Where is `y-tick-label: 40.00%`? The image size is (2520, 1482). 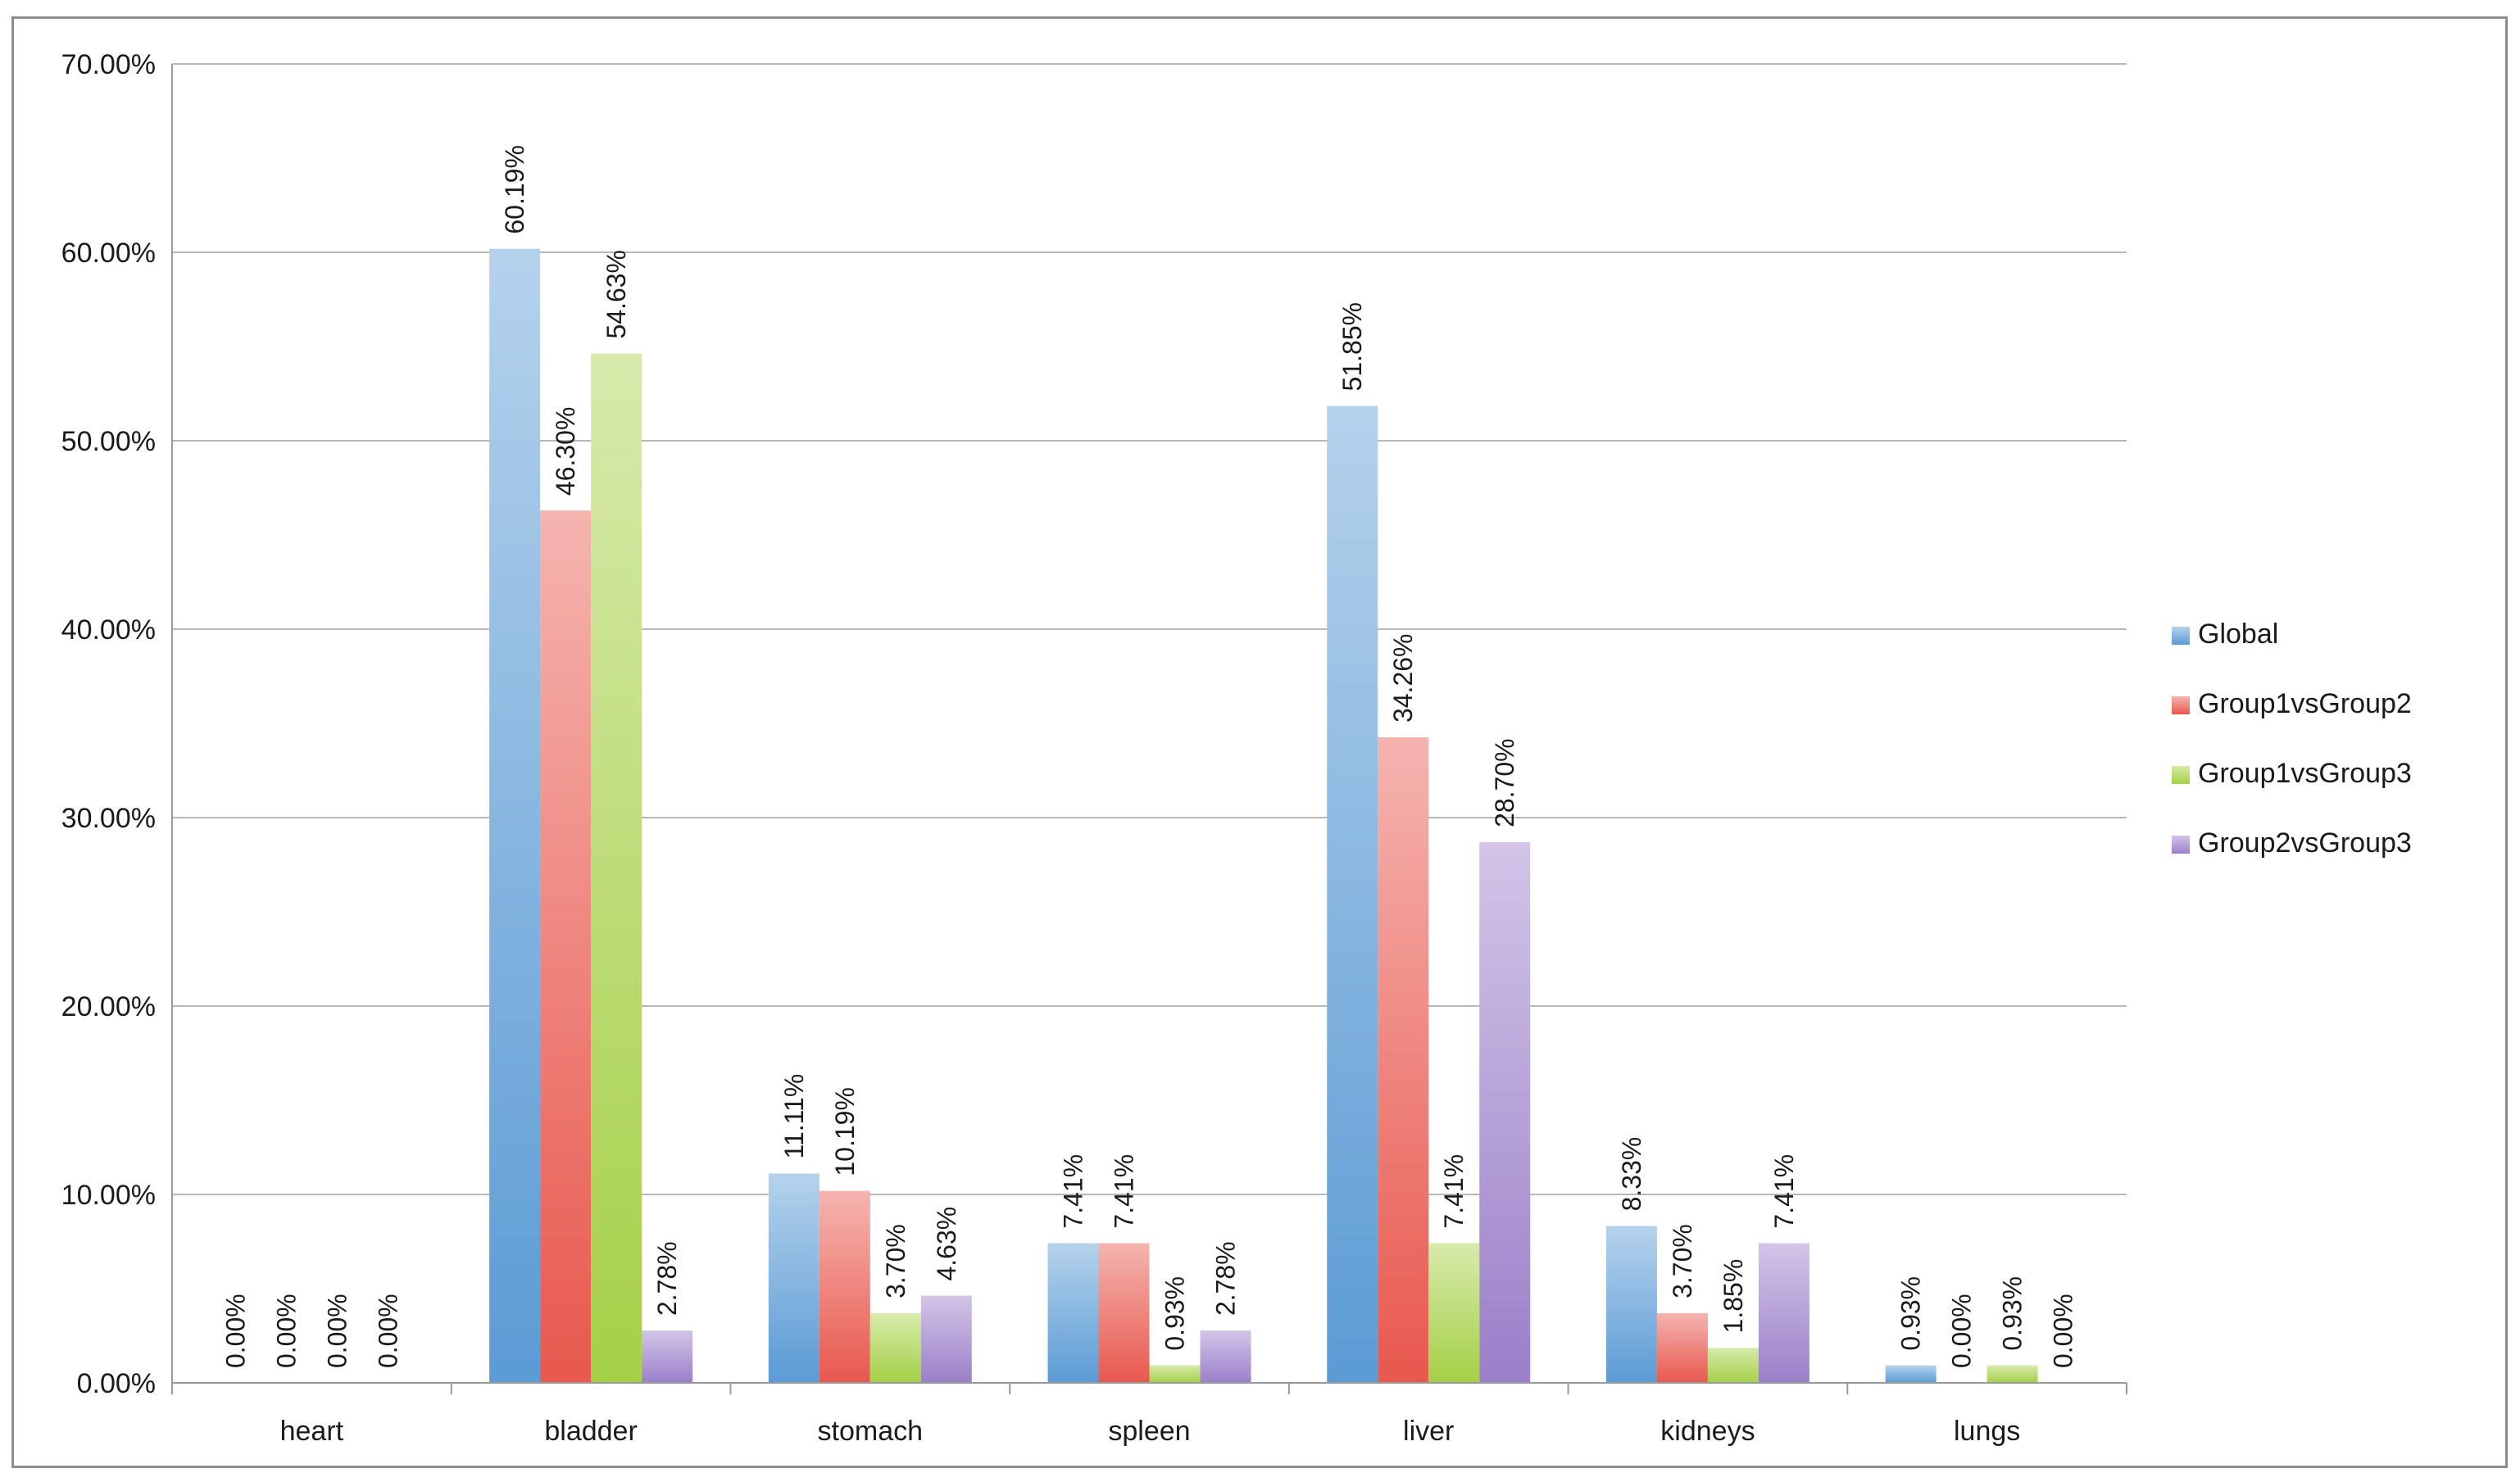
y-tick-label: 40.00% is located at coordinates (108, 630).